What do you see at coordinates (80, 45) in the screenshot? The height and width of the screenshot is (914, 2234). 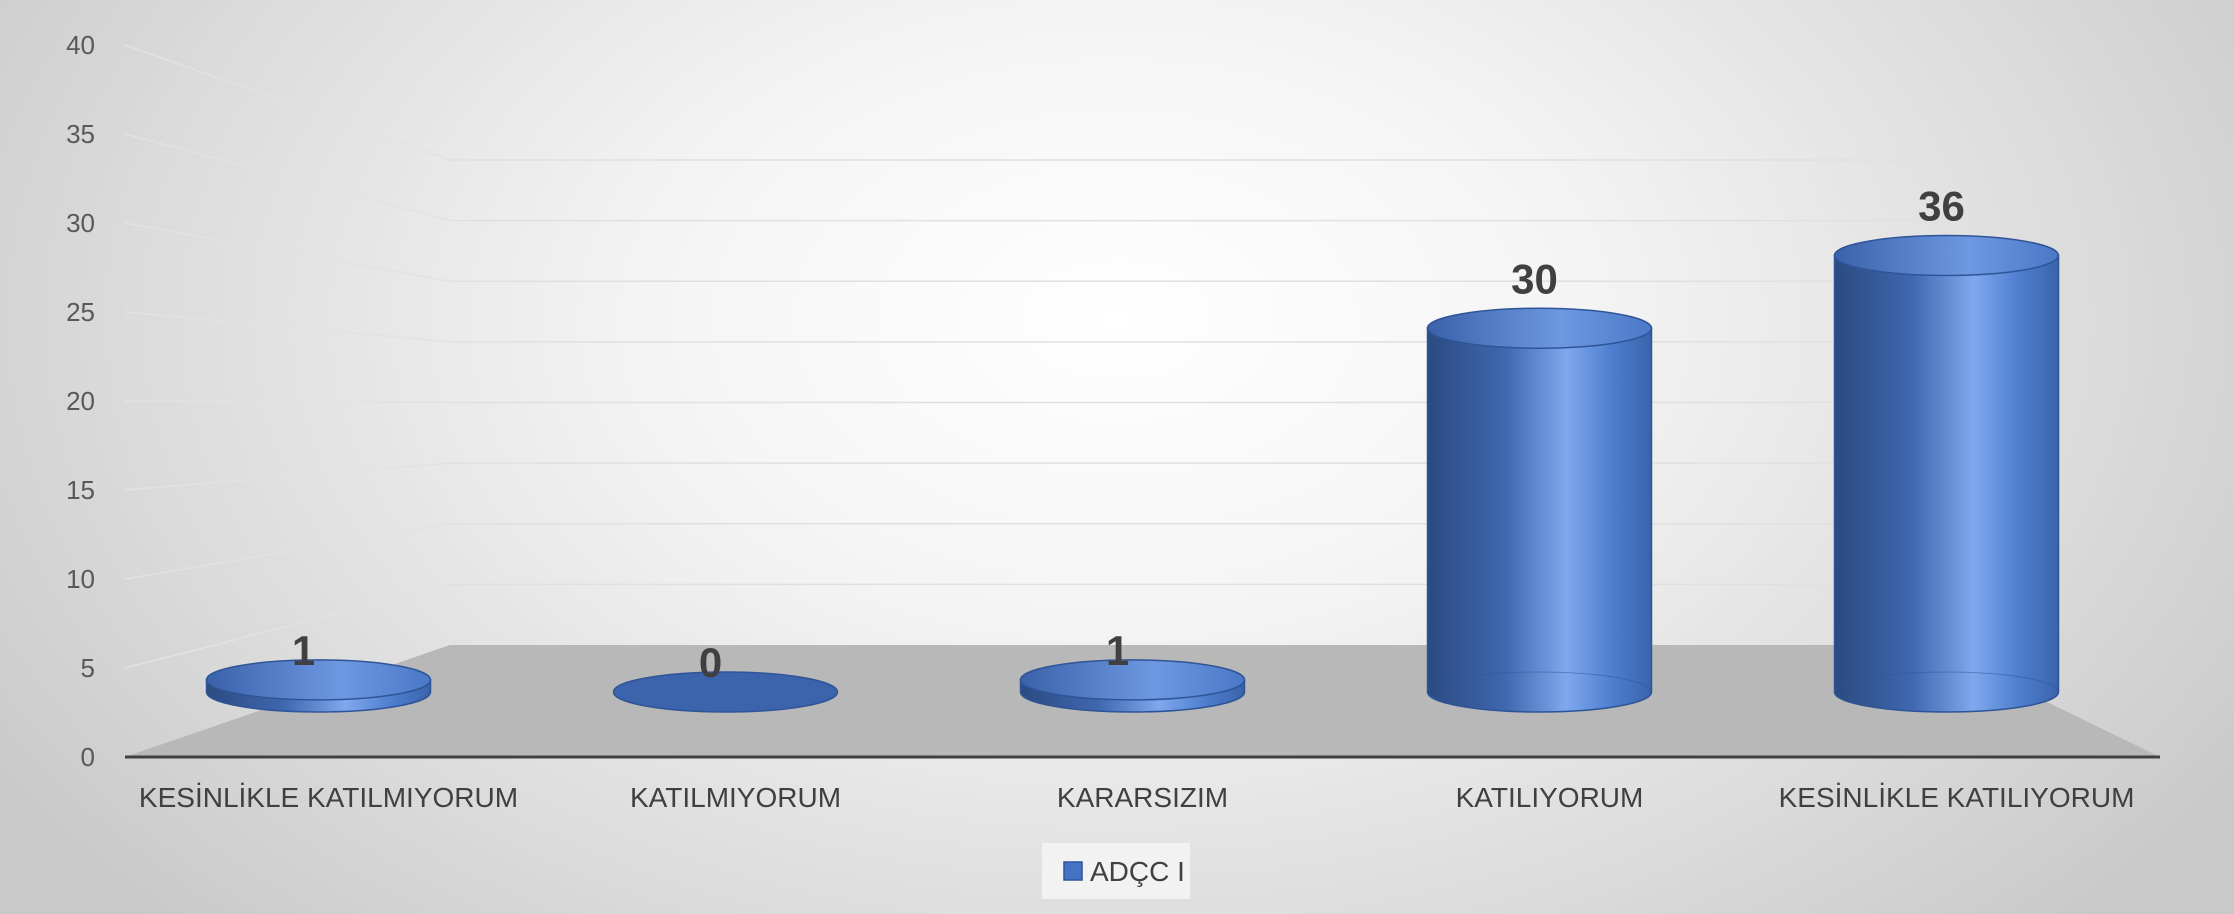 I see `y-tick-label: 40` at bounding box center [80, 45].